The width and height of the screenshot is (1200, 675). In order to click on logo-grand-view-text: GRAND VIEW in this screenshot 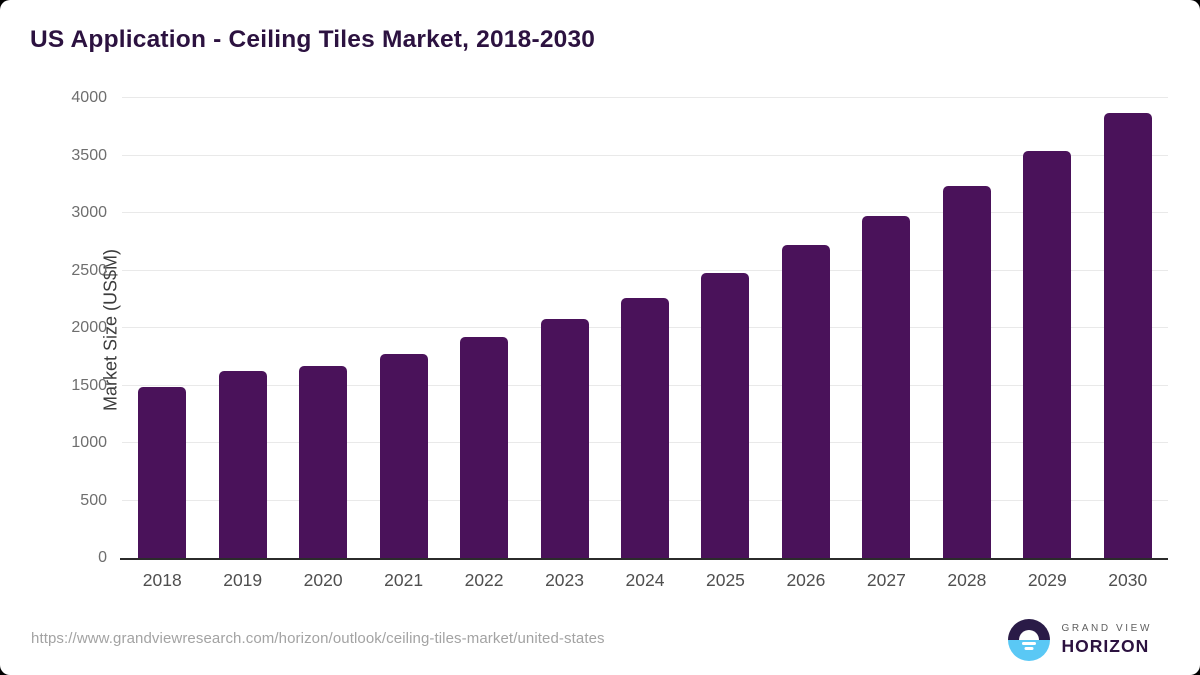, I will do `click(1106, 628)`.